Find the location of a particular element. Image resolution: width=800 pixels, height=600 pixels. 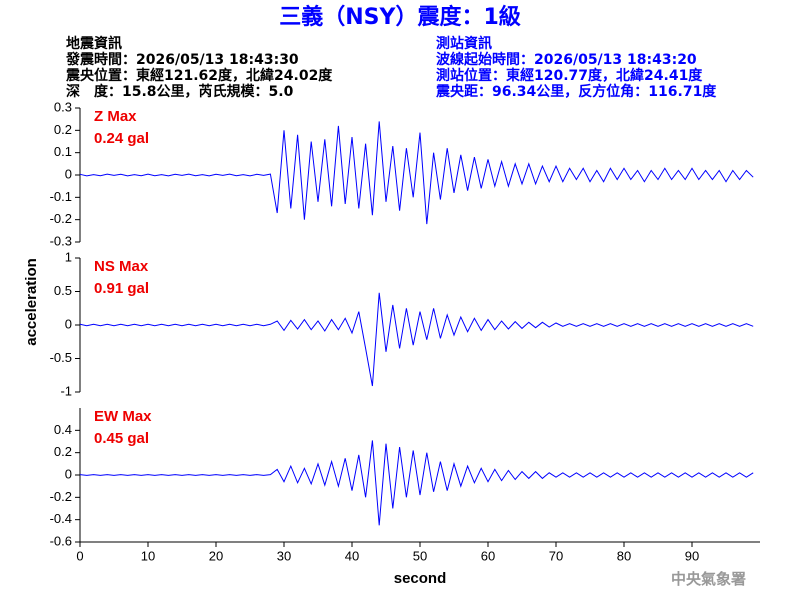

x-tick-label: 0 is located at coordinates (79, 555).